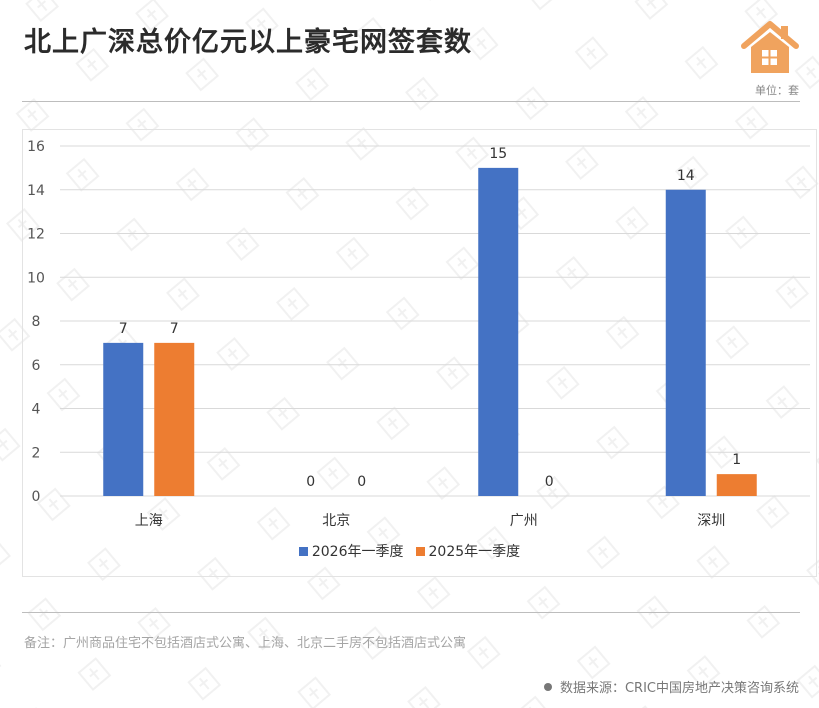 Image resolution: width=819 pixels, height=708 pixels. Describe the element at coordinates (547, 686) in the screenshot. I see `bullet-icon` at that location.